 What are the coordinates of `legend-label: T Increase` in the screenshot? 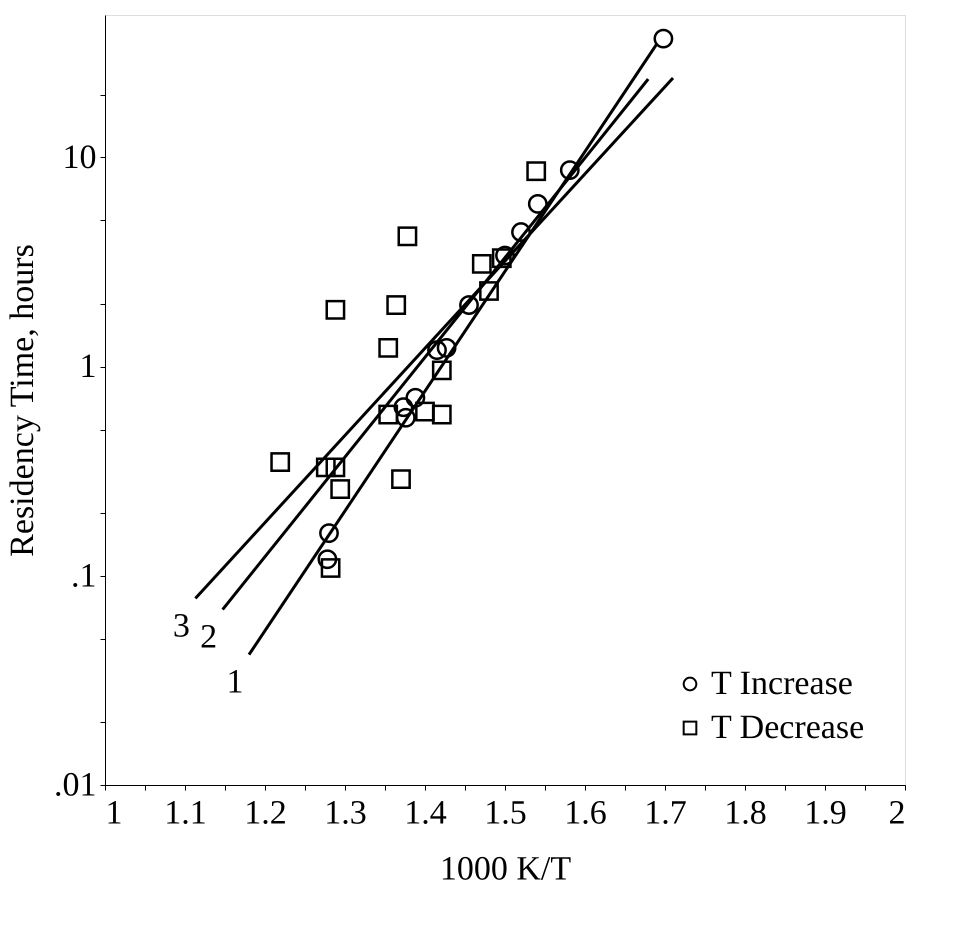 It's located at (782, 683).